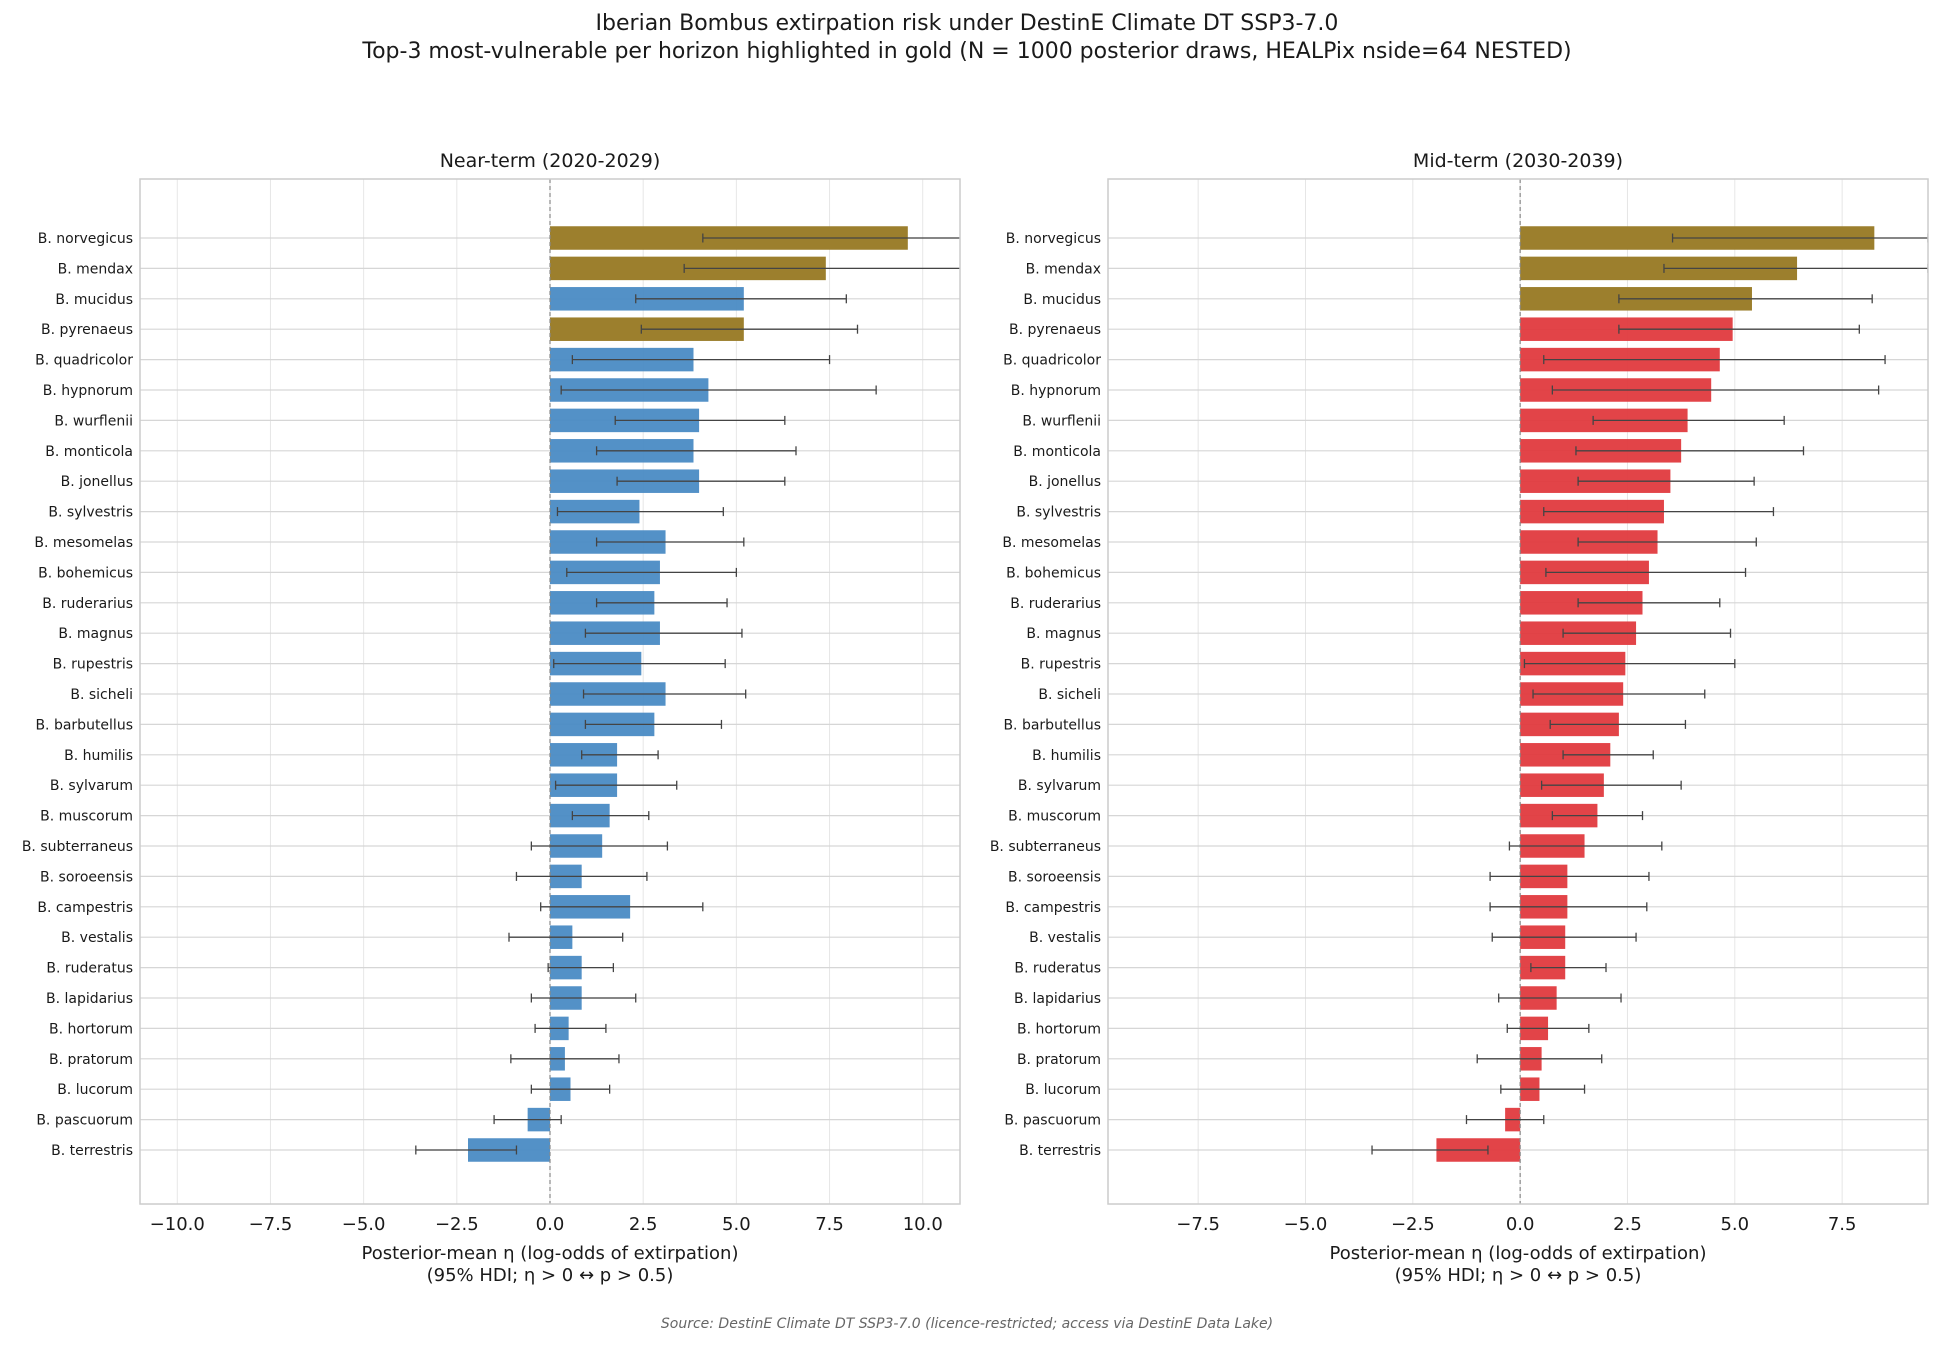  What do you see at coordinates (1518, 161) in the screenshot?
I see `panel-title: Mid-term (2030-2039)` at bounding box center [1518, 161].